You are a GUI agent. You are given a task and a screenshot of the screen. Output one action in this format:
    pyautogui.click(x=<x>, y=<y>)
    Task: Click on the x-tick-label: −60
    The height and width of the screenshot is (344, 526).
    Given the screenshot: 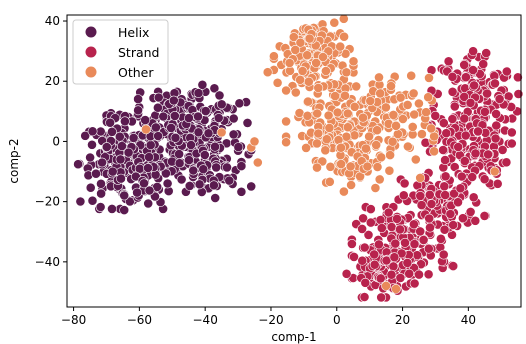 What is the action you would take?
    pyautogui.click(x=139, y=320)
    